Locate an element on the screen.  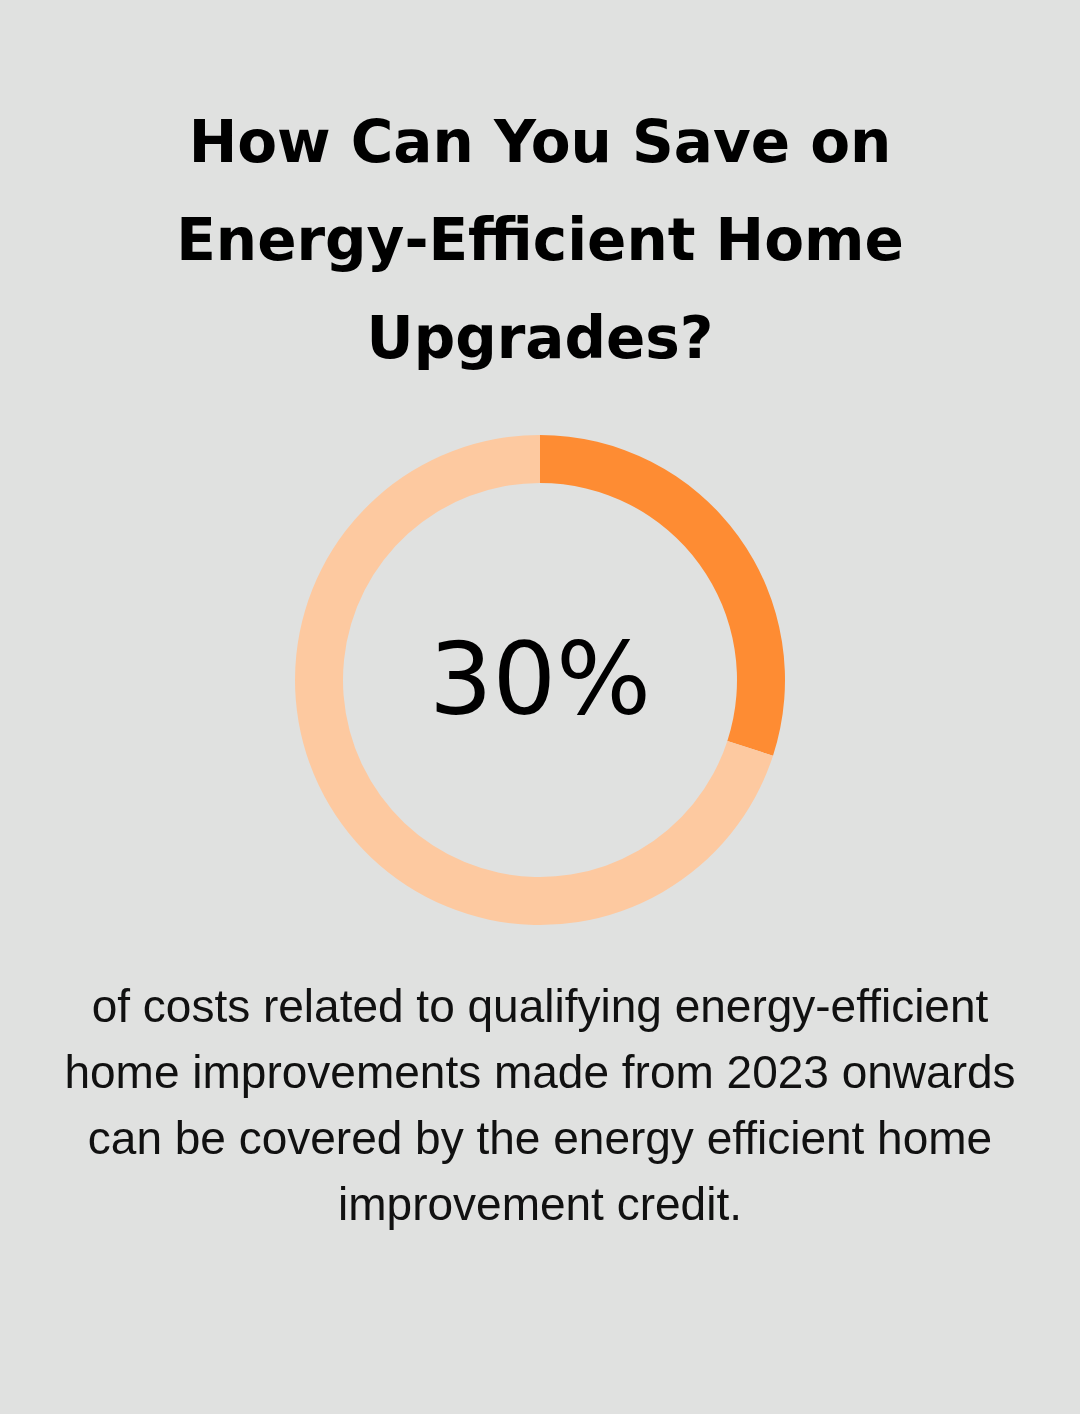
chart-title: How Can You Save on Energy-Efficient Home Upgrades? is located at coordinates (540, 240).